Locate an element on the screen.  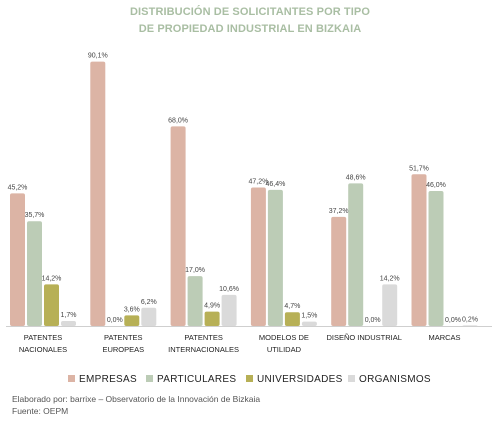
category-label-2-1: INTERNACIONALES is located at coordinates (203, 349).